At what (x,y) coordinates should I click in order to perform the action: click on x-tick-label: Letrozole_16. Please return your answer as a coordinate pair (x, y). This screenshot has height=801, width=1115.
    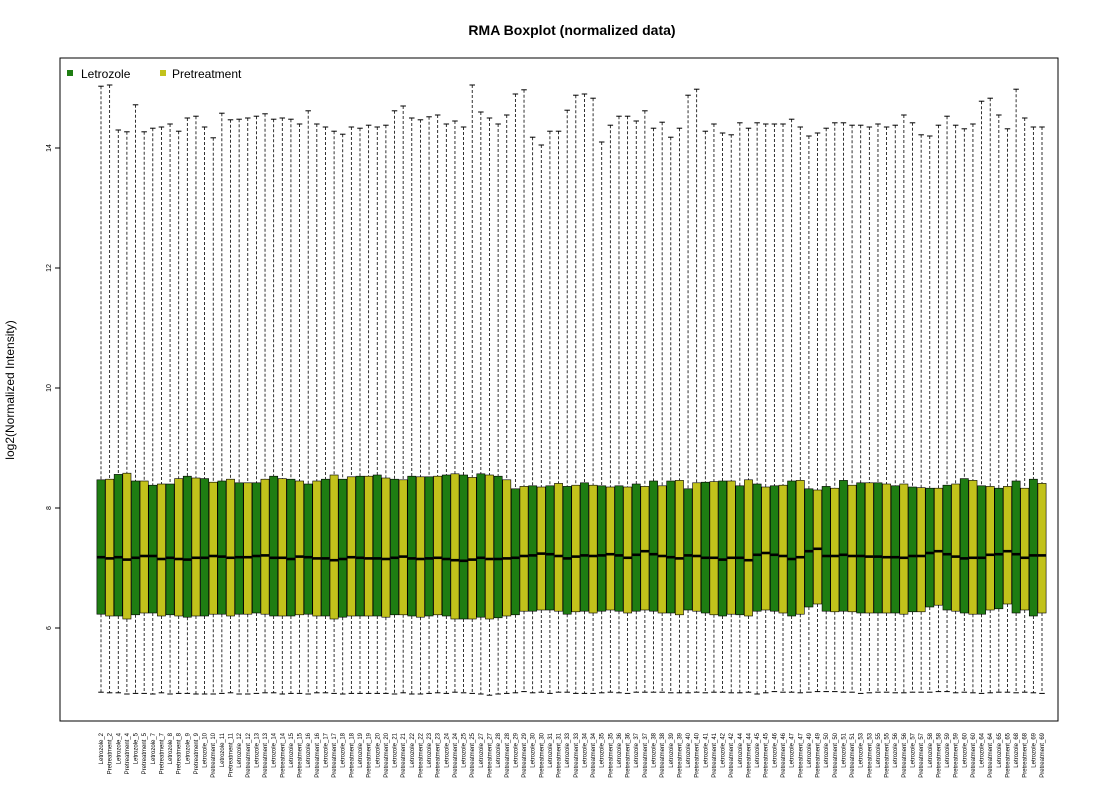
    Looking at the image, I should click on (309, 749).